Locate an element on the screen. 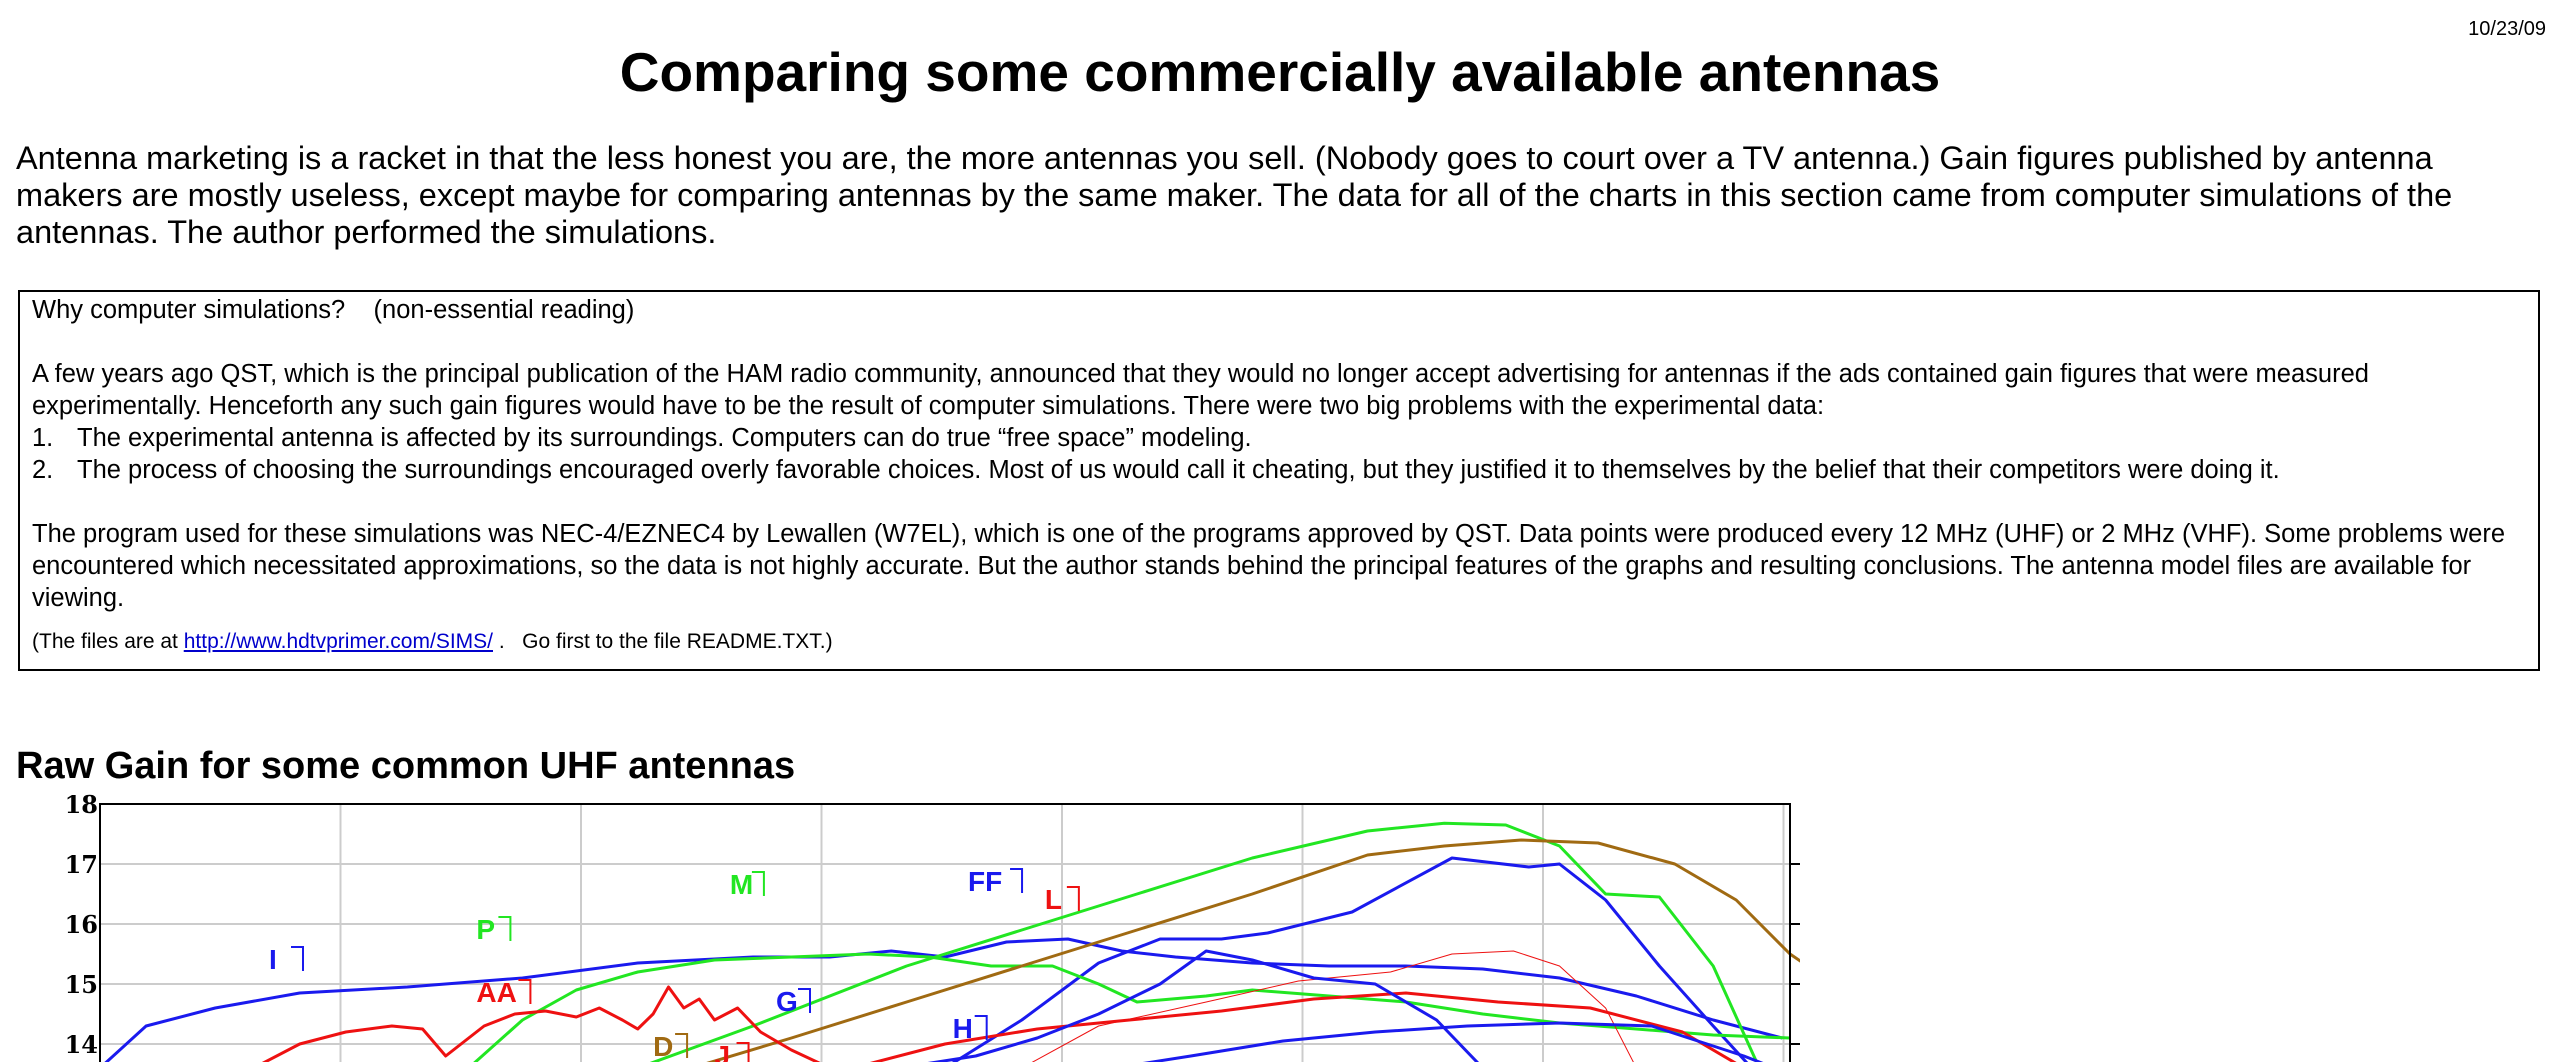 The width and height of the screenshot is (2560, 1062). chart-labels: I P M FF L AA G H D J is located at coordinates (674, 964).